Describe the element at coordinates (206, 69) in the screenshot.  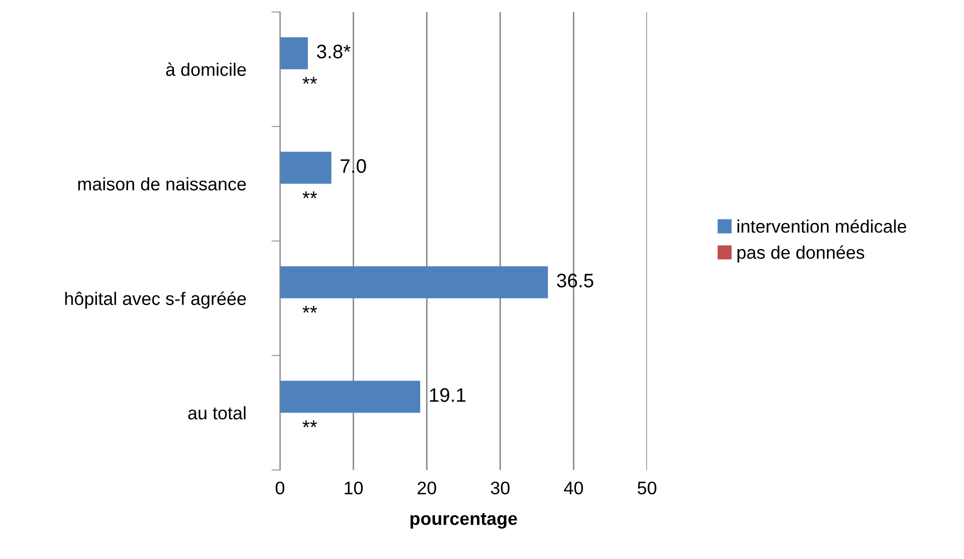
I see `y-tick-label: à domicile` at that location.